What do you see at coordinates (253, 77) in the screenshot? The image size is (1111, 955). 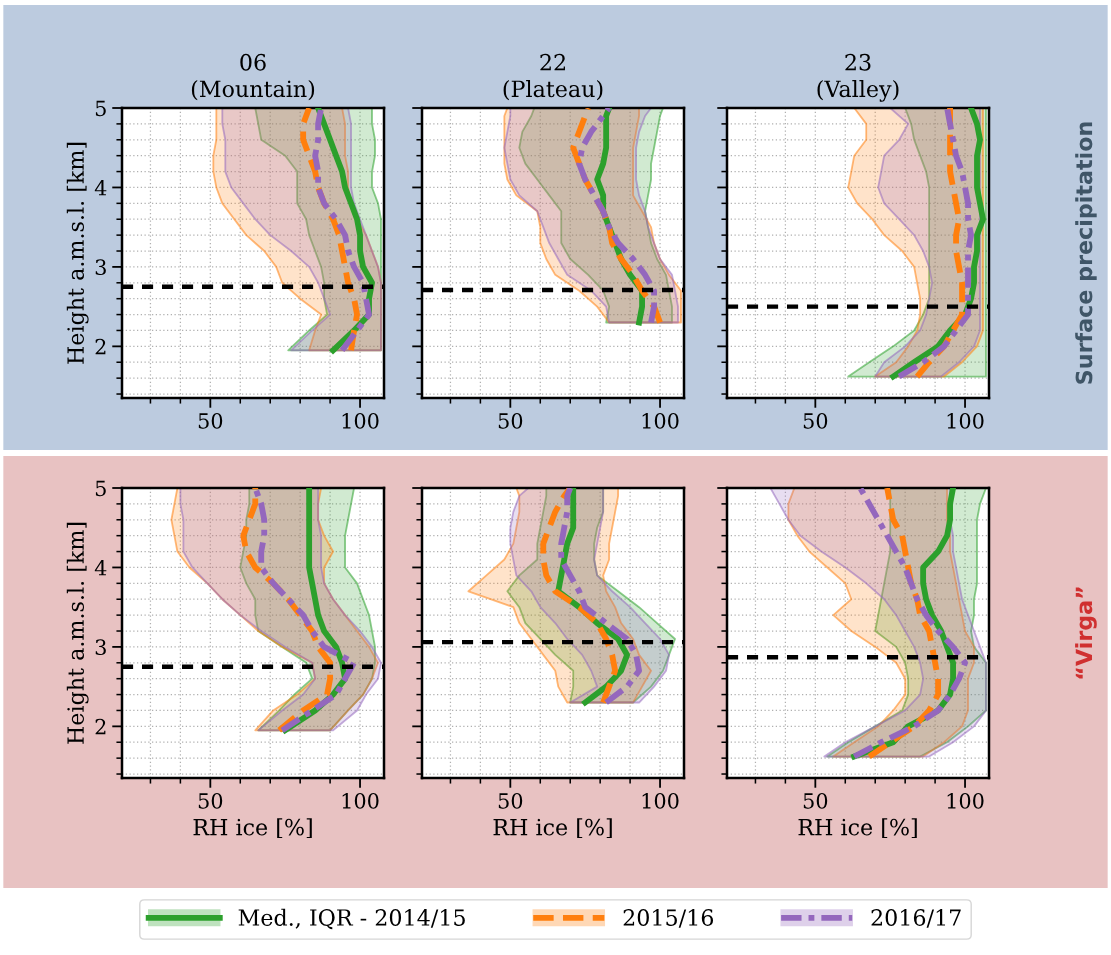 I see `chart-title: 06 (Mountain)` at bounding box center [253, 77].